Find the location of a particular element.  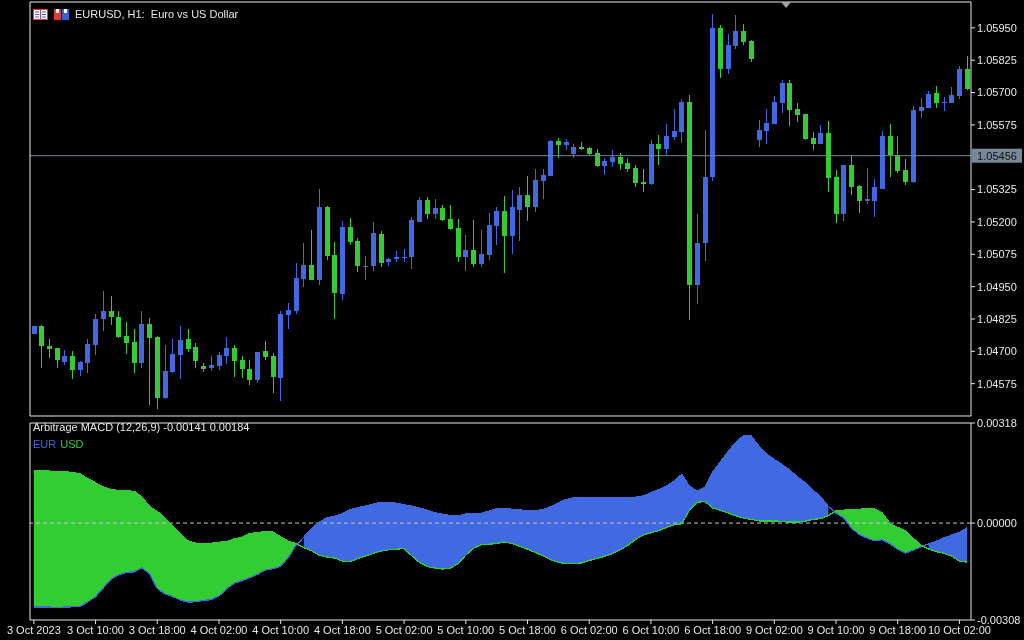

x-tick-label: 5 Oct 18:00 is located at coordinates (527, 629).